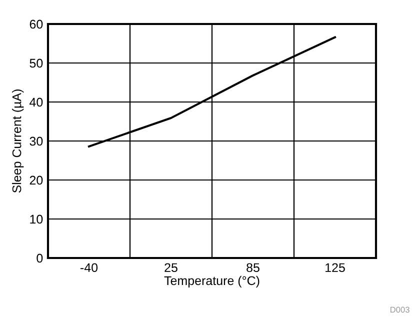 The width and height of the screenshot is (416, 324). What do you see at coordinates (400, 309) in the screenshot?
I see `text: D003` at bounding box center [400, 309].